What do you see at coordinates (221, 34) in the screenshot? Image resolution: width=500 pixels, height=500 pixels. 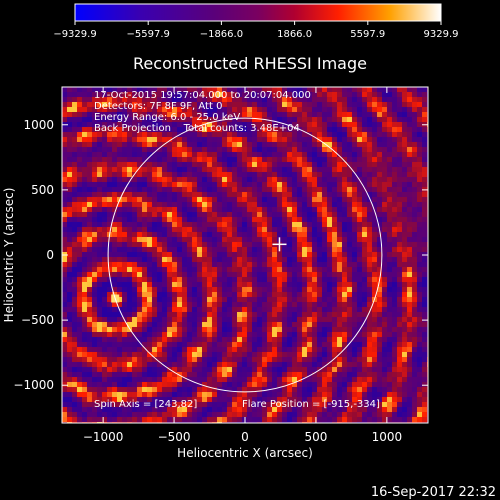 I see `colorbar-tick-label: −1866.0` at bounding box center [221, 34].